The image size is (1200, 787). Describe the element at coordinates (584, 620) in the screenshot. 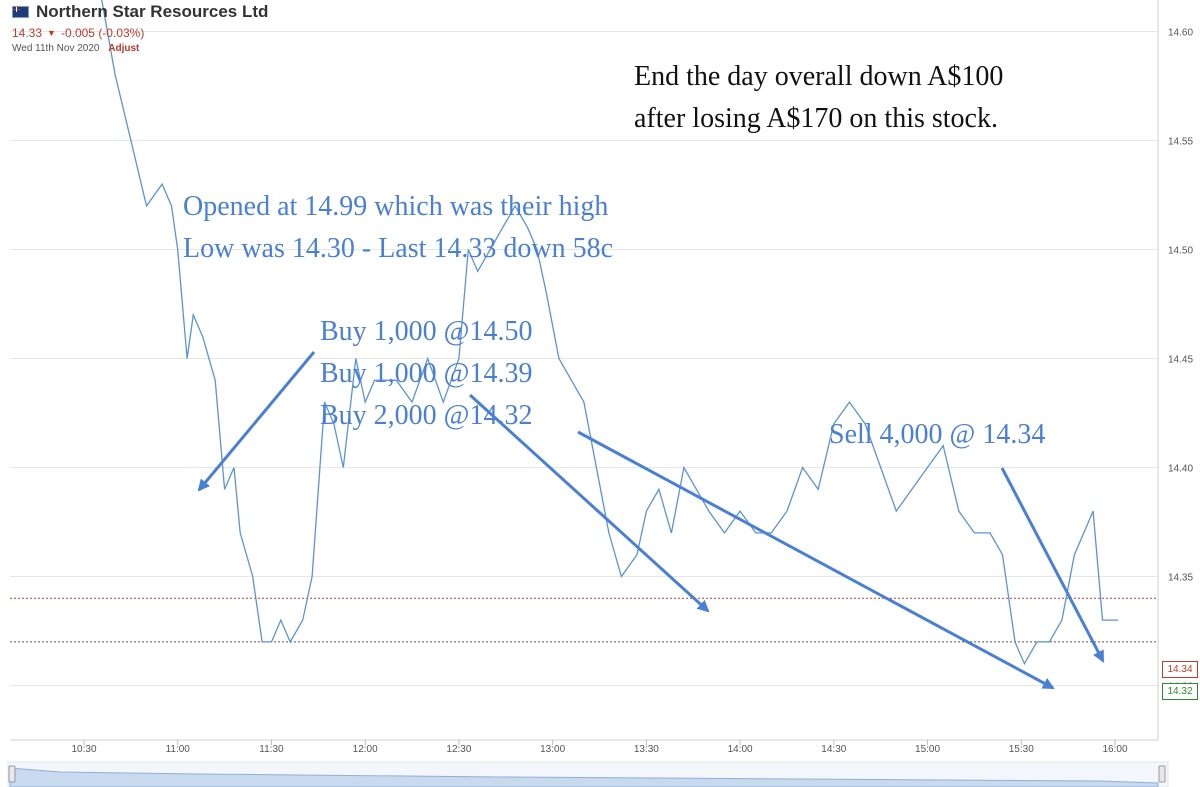

I see `reference-lines` at that location.